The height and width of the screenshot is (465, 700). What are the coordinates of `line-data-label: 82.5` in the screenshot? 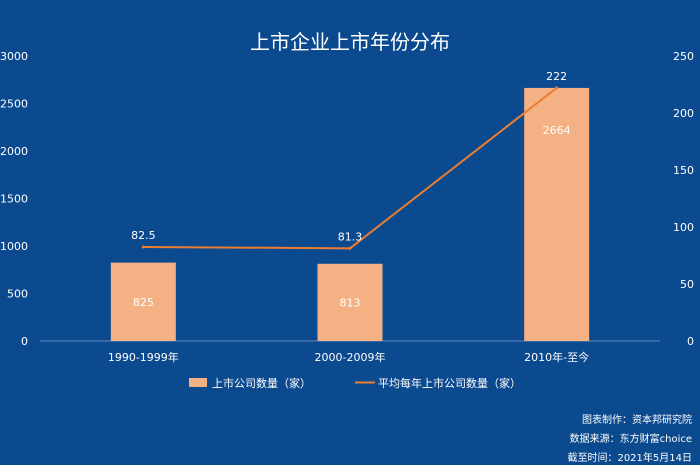 It's located at (143, 235).